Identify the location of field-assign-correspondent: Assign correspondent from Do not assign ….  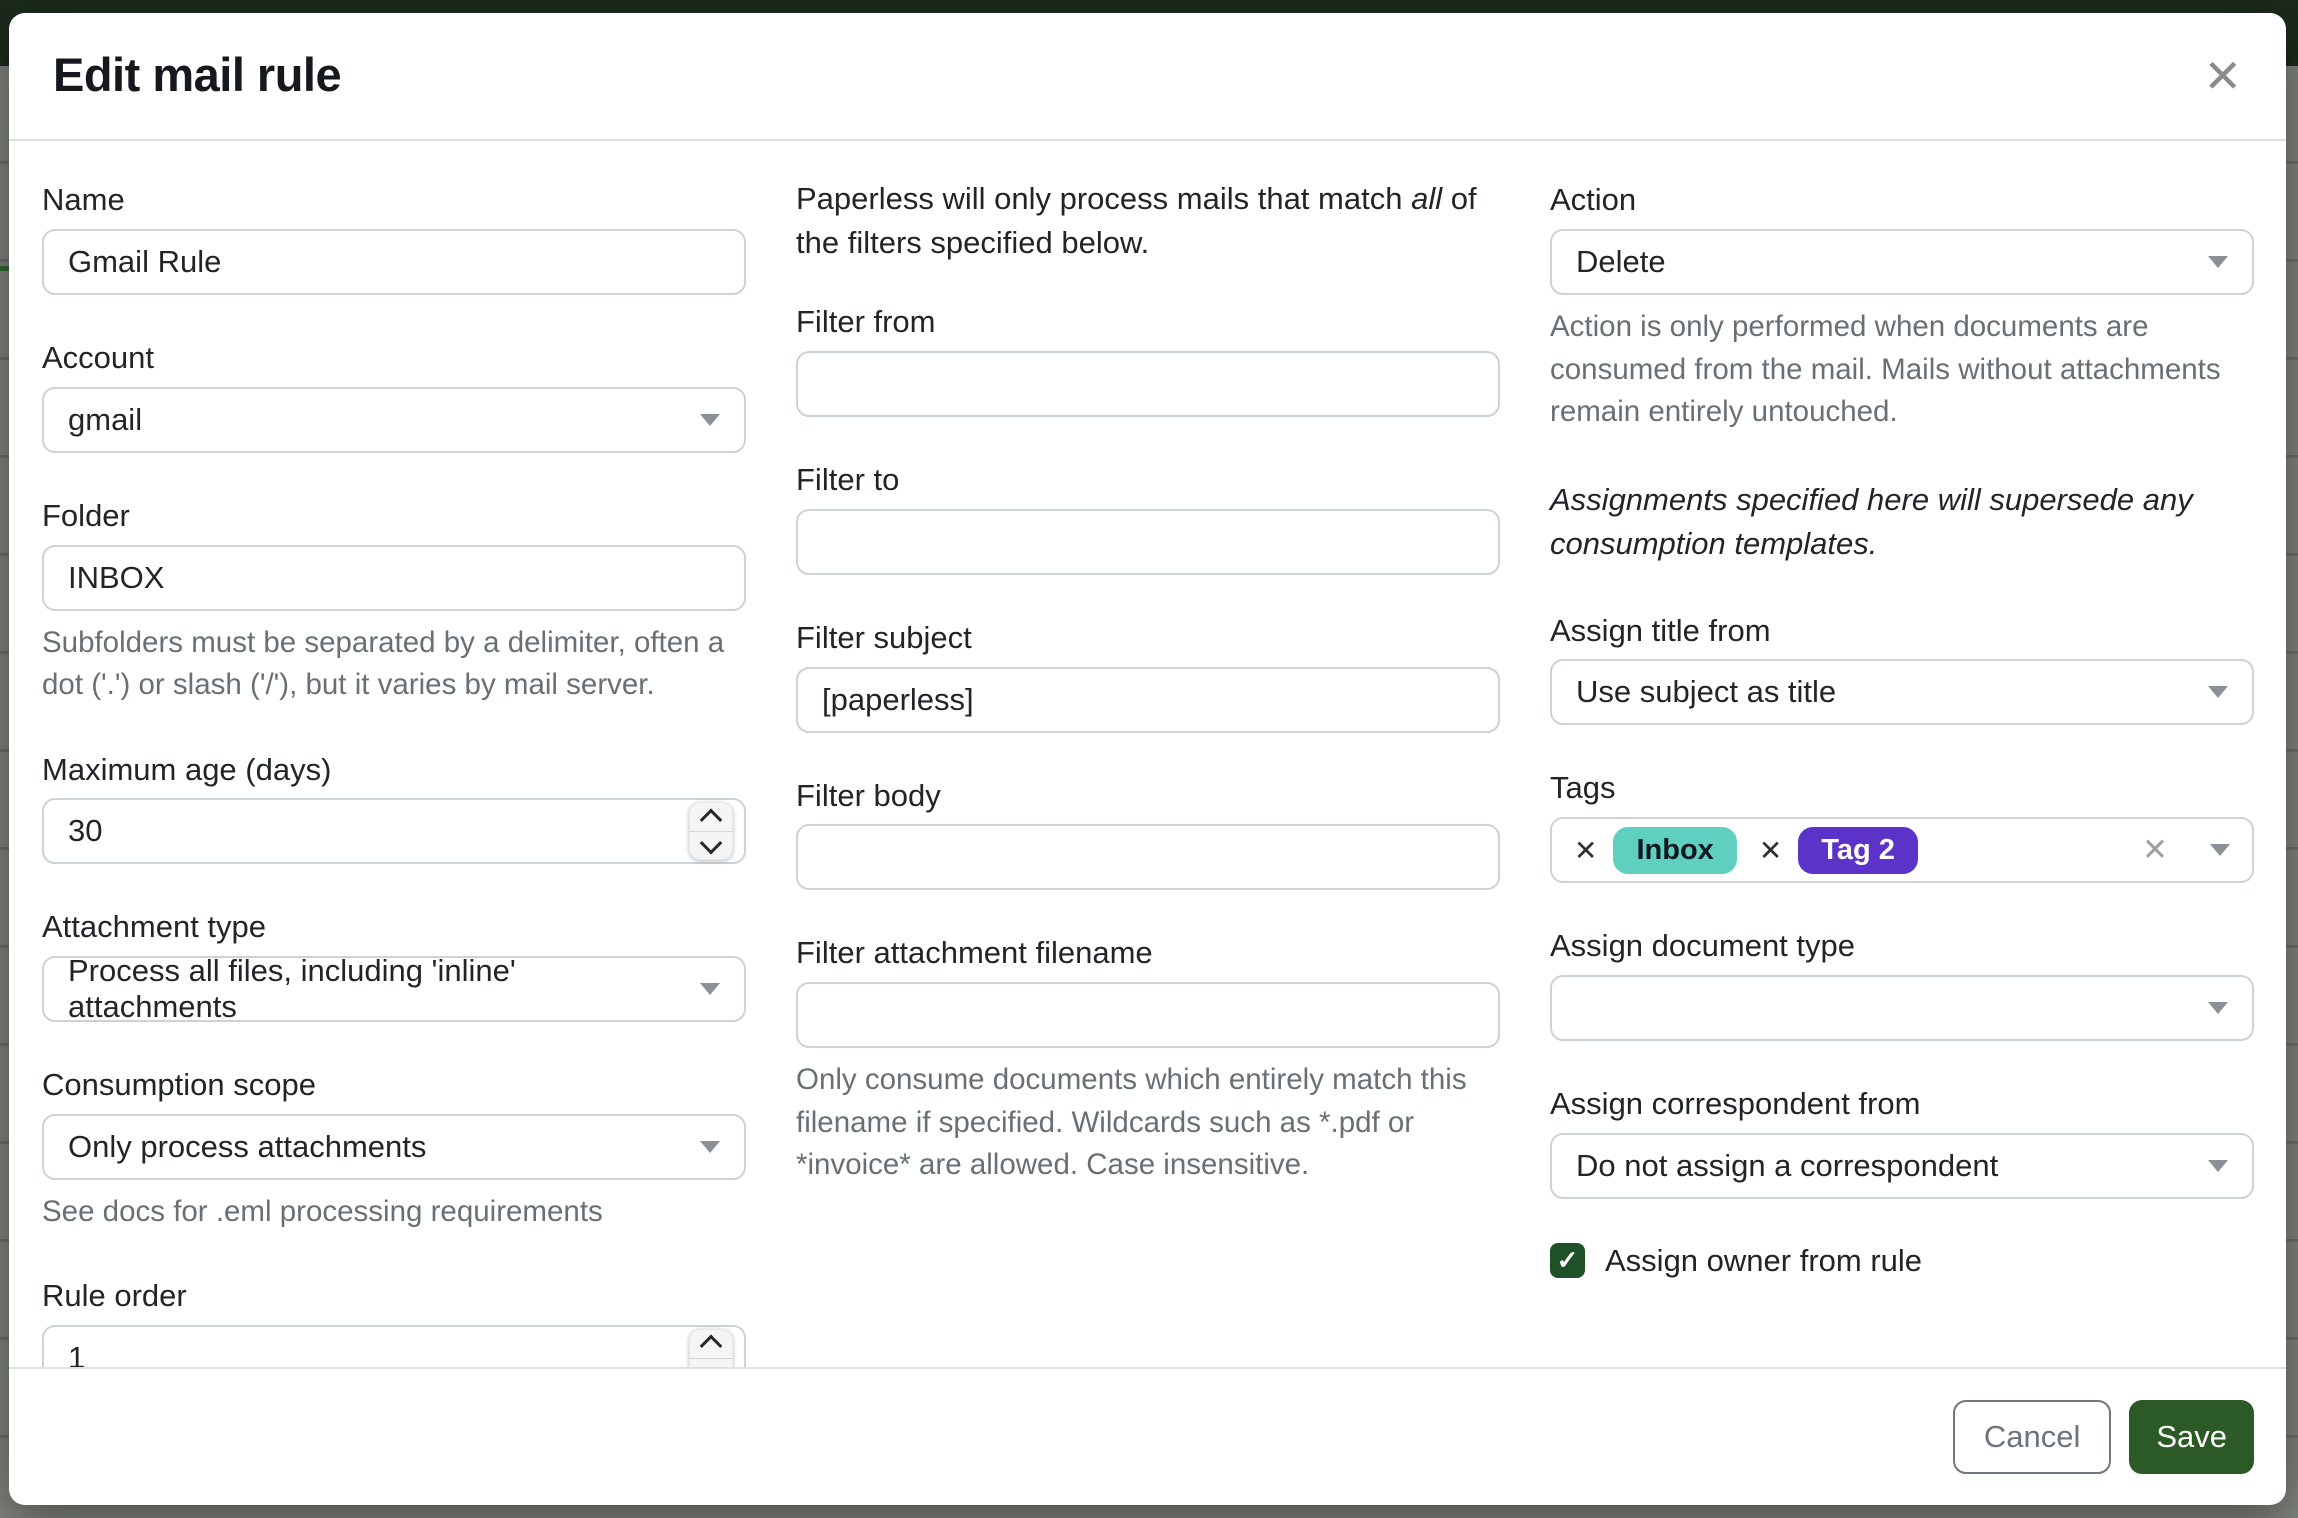
(1902, 1142).